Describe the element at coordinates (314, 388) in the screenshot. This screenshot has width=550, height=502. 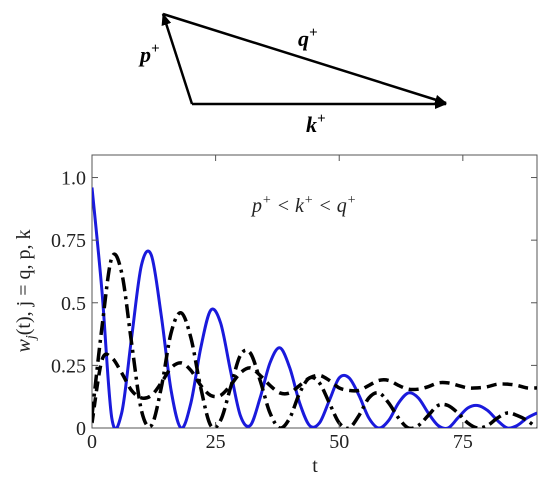
I see `series-line` at that location.